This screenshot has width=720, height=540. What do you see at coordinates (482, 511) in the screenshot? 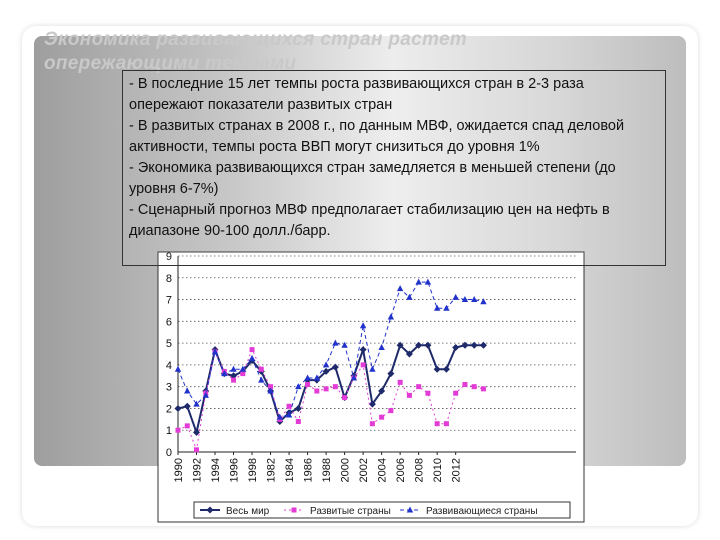
I see `legend-label: Развивающиеся страны` at bounding box center [482, 511].